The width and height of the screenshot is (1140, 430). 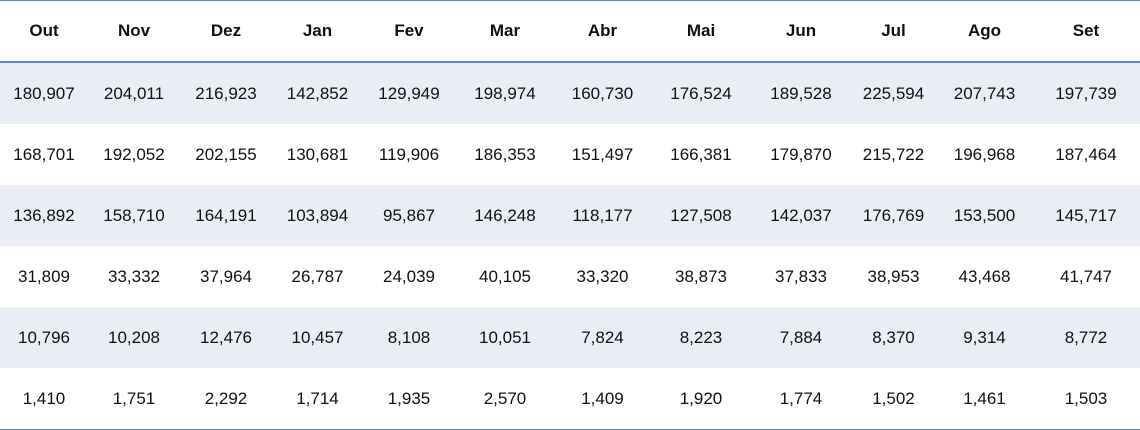 What do you see at coordinates (409, 276) in the screenshot?
I see `table-cell: 24,039` at bounding box center [409, 276].